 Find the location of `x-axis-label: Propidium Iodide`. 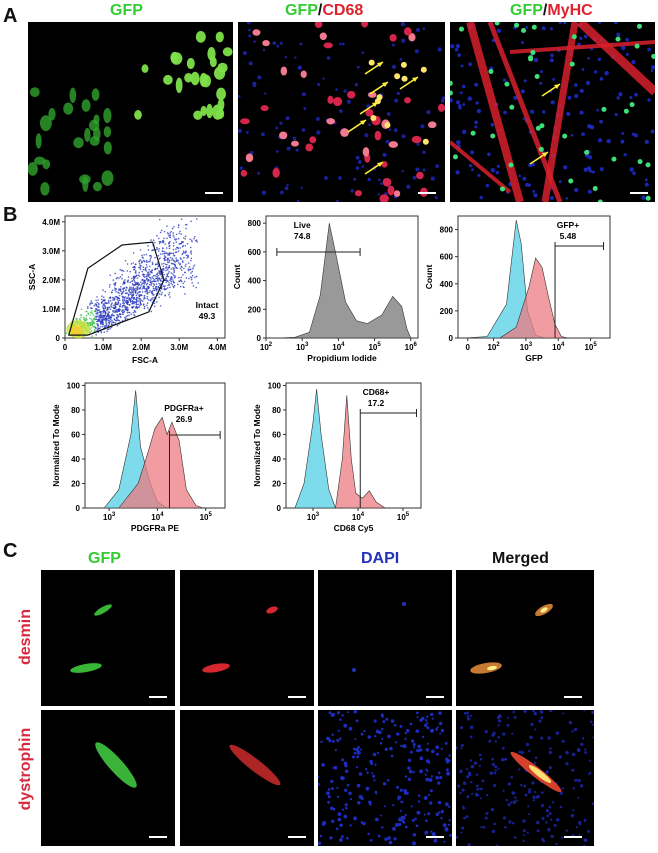

x-axis-label: Propidium Iodide is located at coordinates (342, 358).